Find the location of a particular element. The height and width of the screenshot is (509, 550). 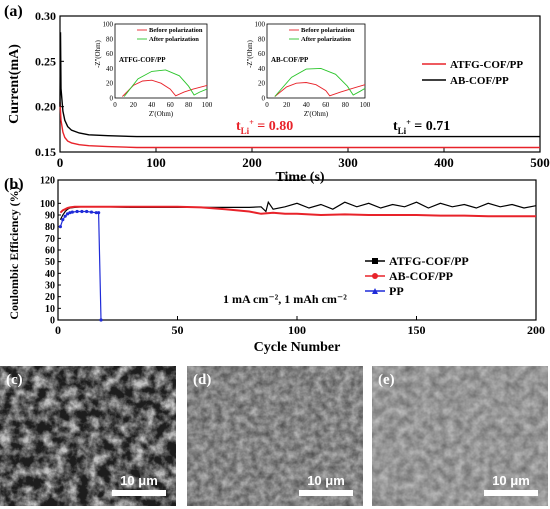

y-tick-label-b: 20 is located at coordinates (50, 297).